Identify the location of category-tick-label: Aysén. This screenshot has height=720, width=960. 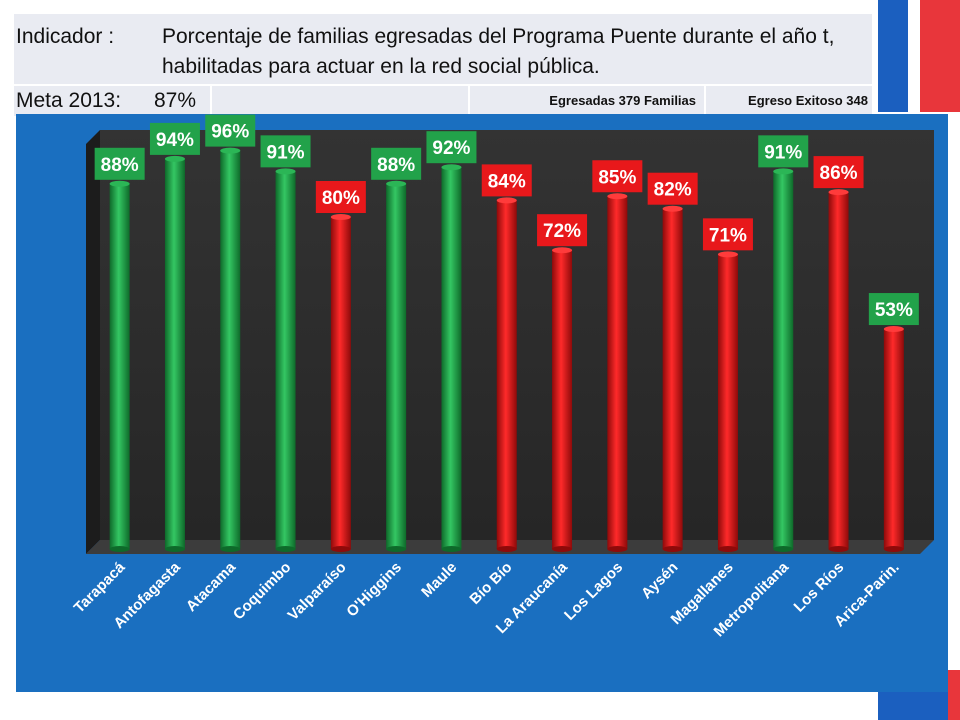
(659, 580).